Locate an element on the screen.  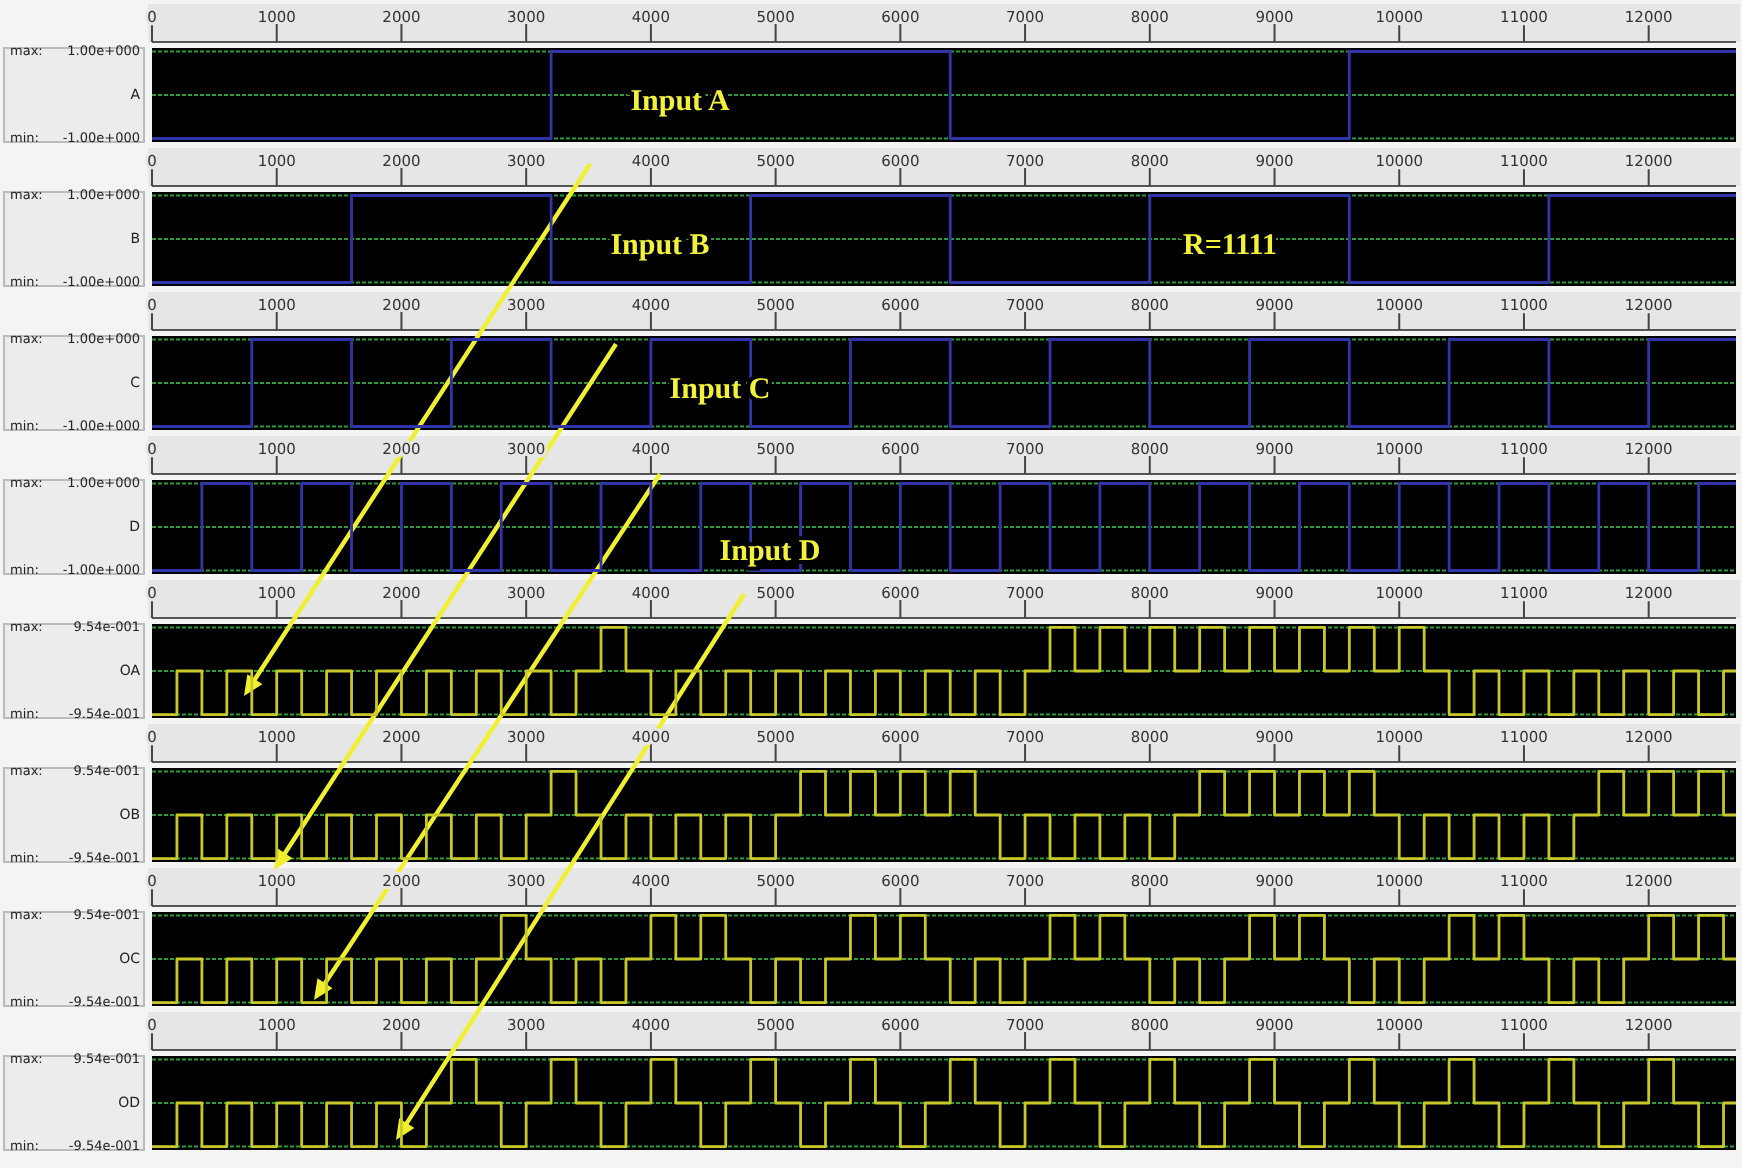
annotation: Input B is located at coordinates (660, 246).